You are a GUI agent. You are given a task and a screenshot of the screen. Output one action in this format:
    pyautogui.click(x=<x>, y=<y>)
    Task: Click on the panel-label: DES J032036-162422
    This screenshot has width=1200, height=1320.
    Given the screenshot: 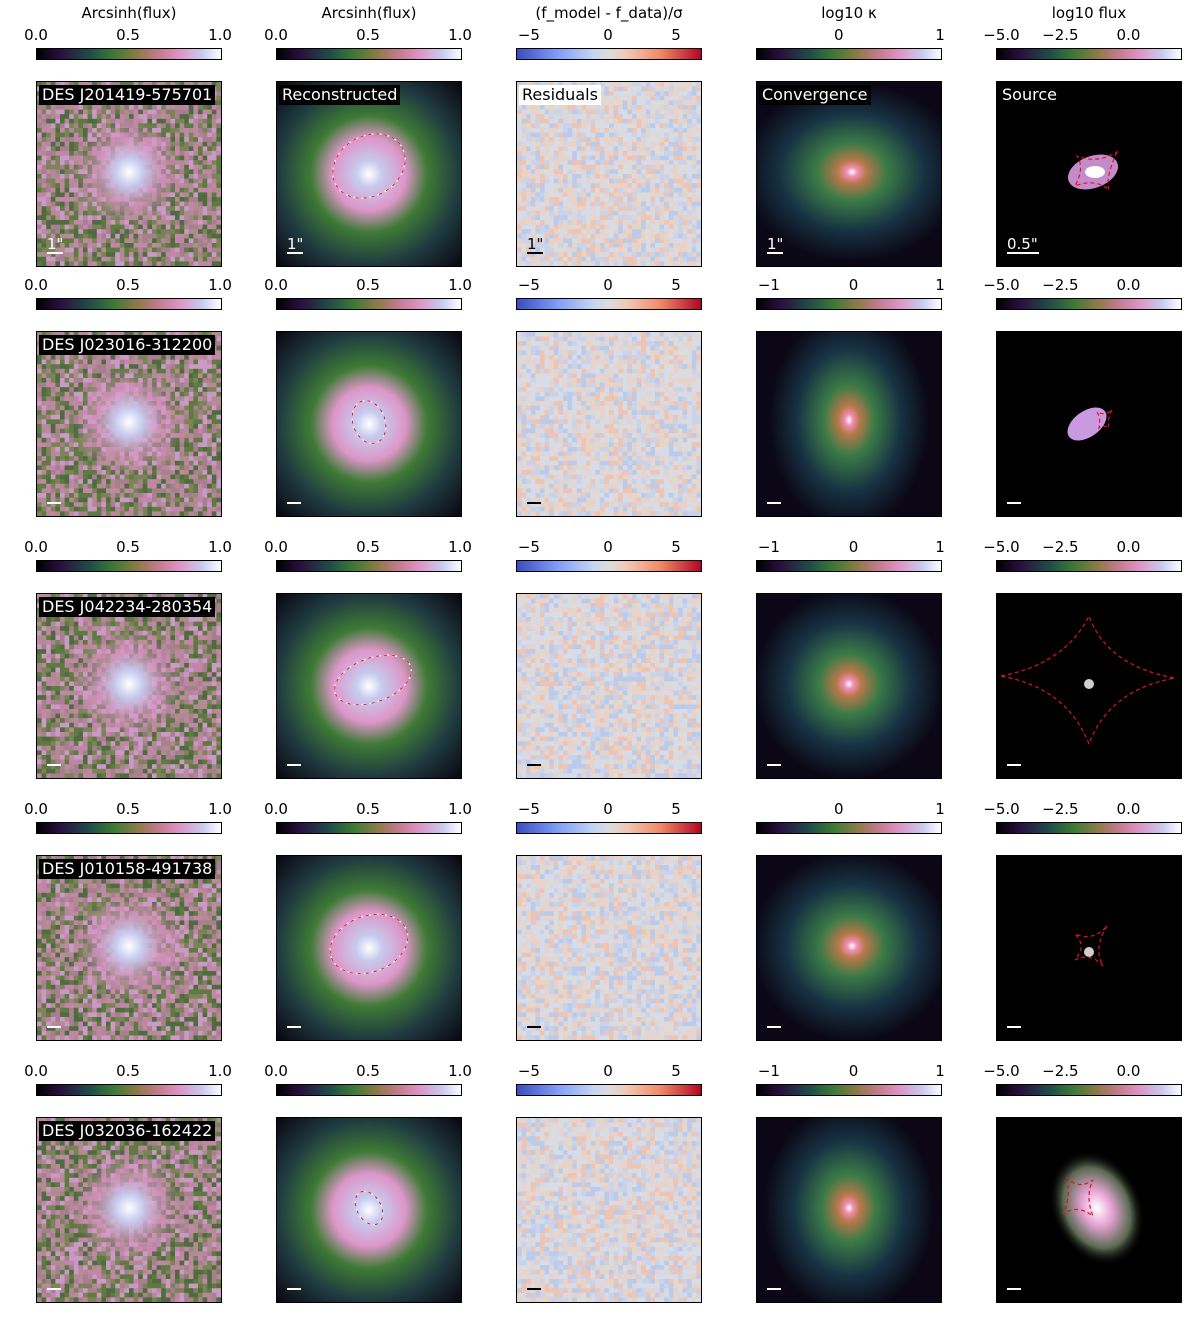 What is the action you would take?
    pyautogui.click(x=127, y=1131)
    